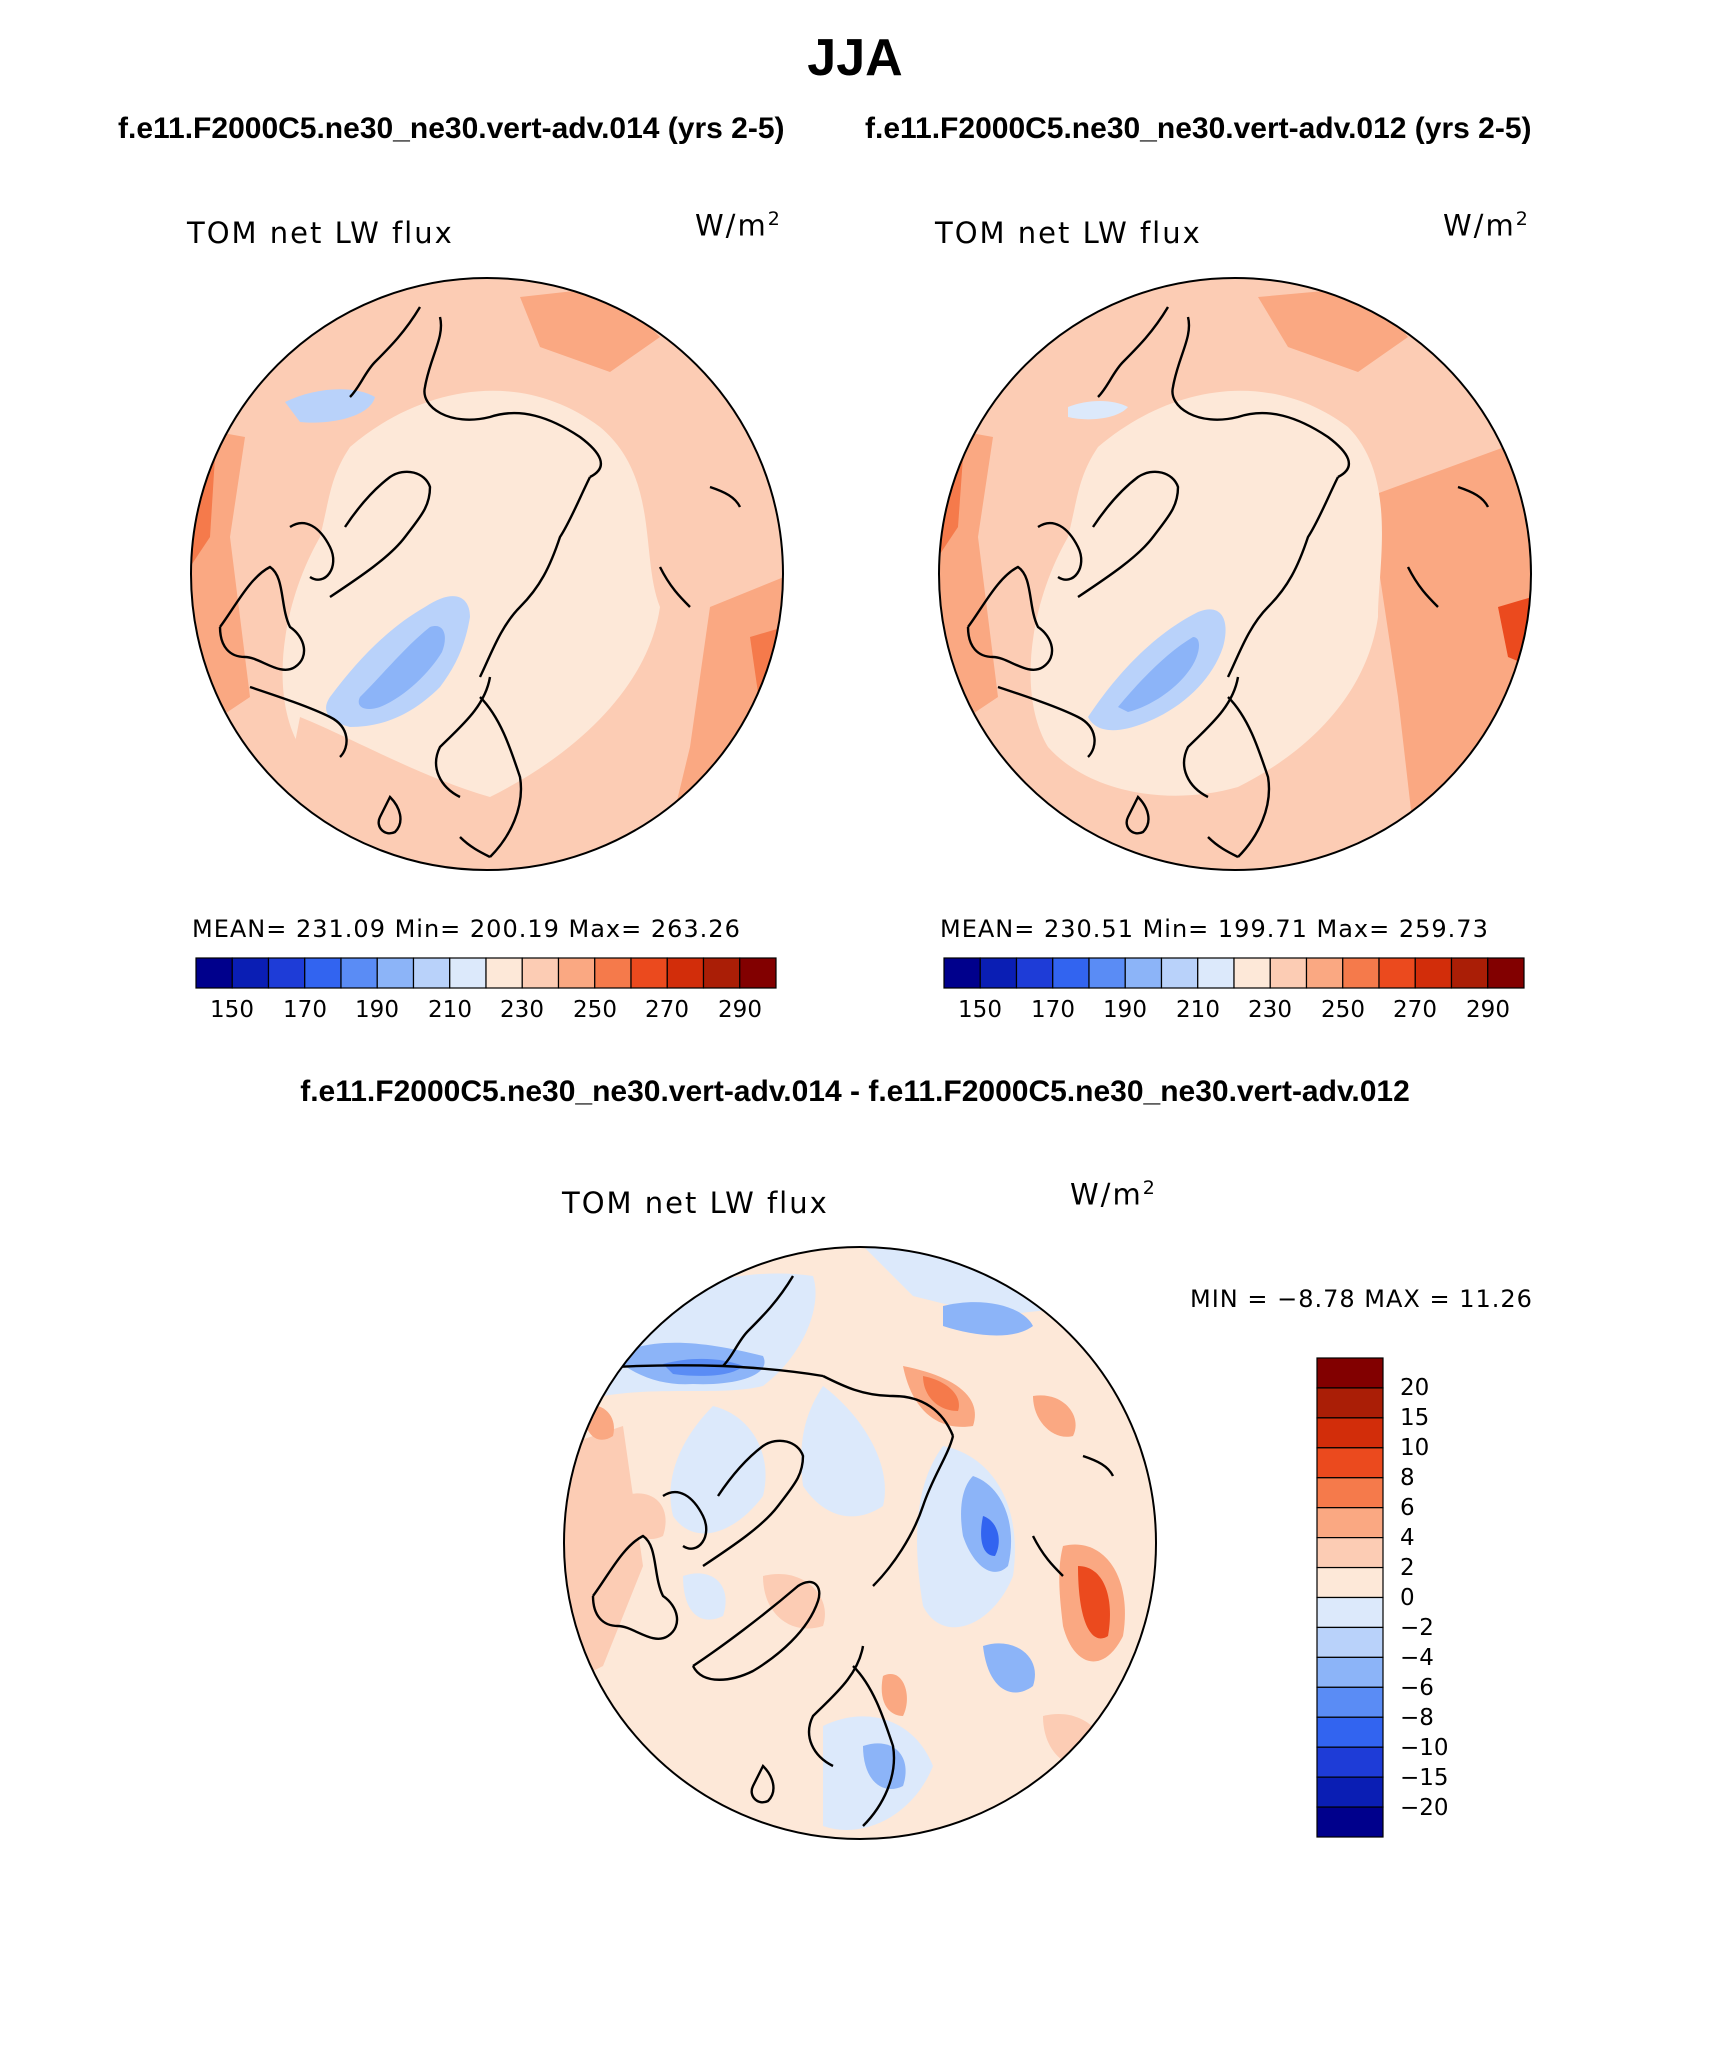 Image resolution: width=1710 pixels, height=2061 pixels. Describe the element at coordinates (1424, 1778) in the screenshot. I see `colorbar-tick-label: −15` at that location.